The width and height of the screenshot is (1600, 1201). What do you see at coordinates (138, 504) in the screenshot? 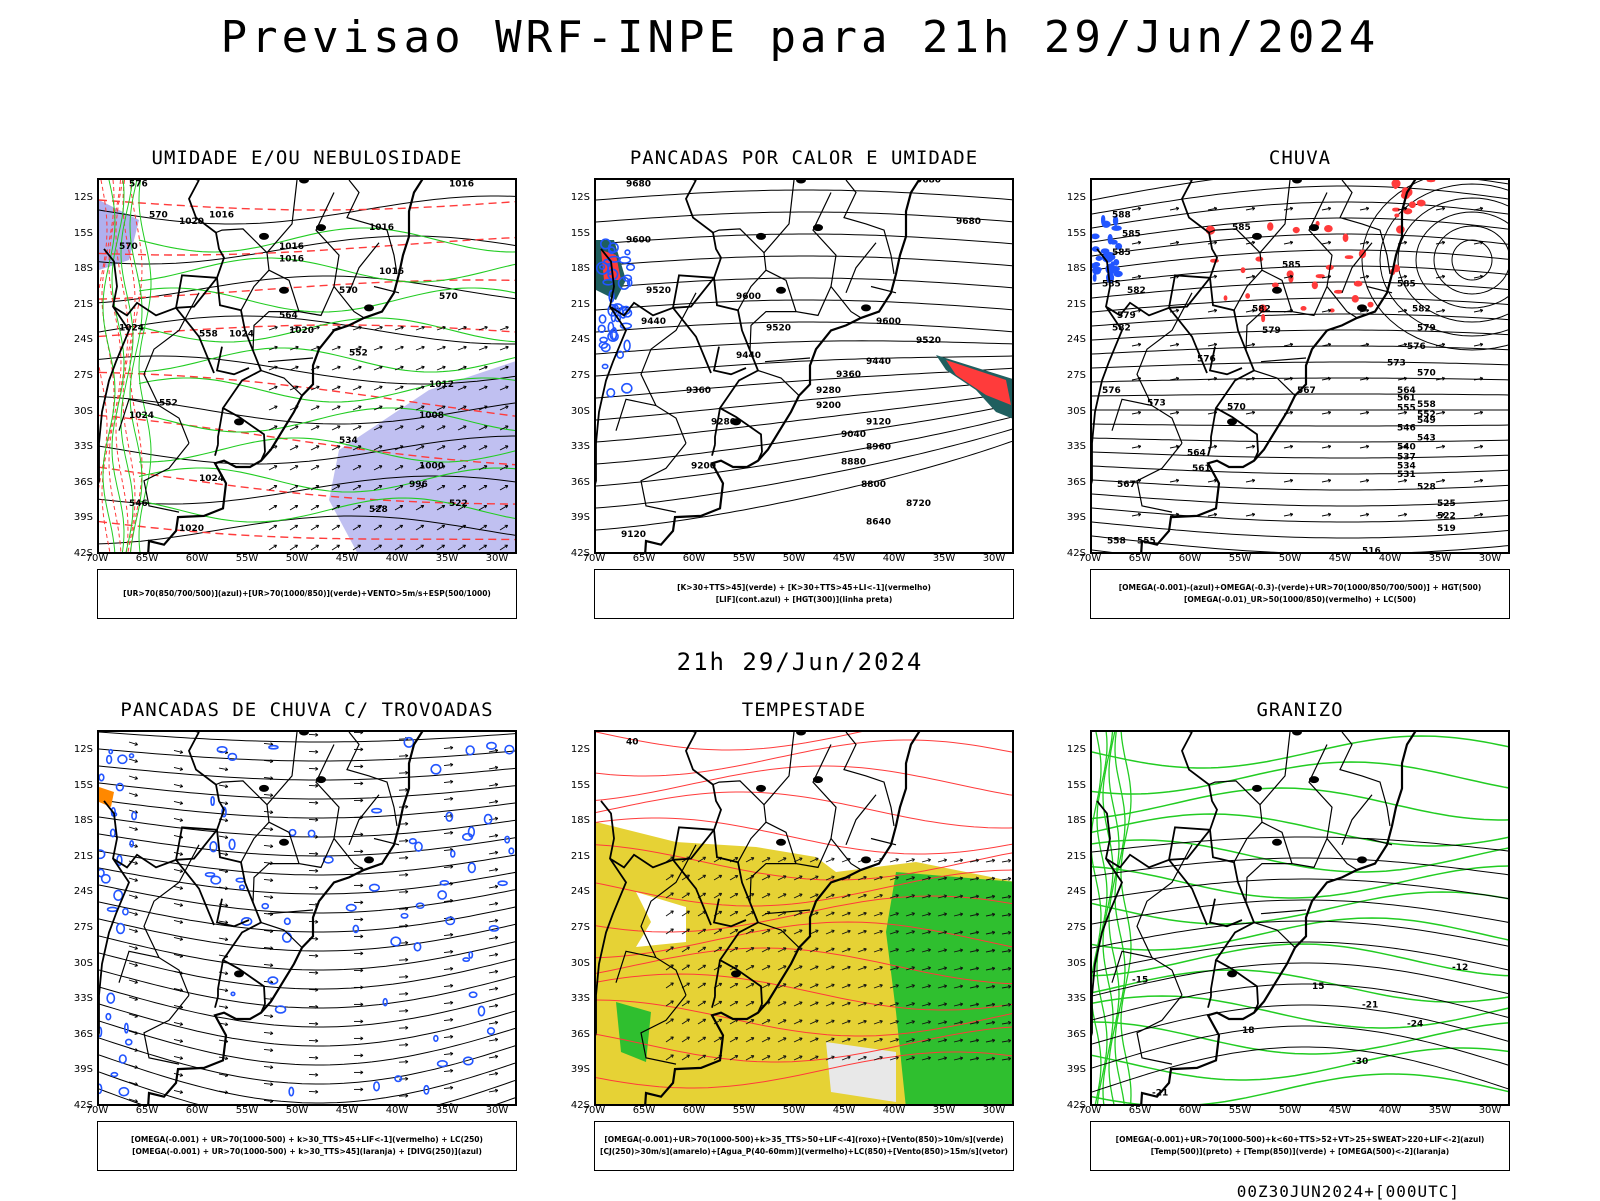
I see `contour-label: 546` at bounding box center [138, 504].